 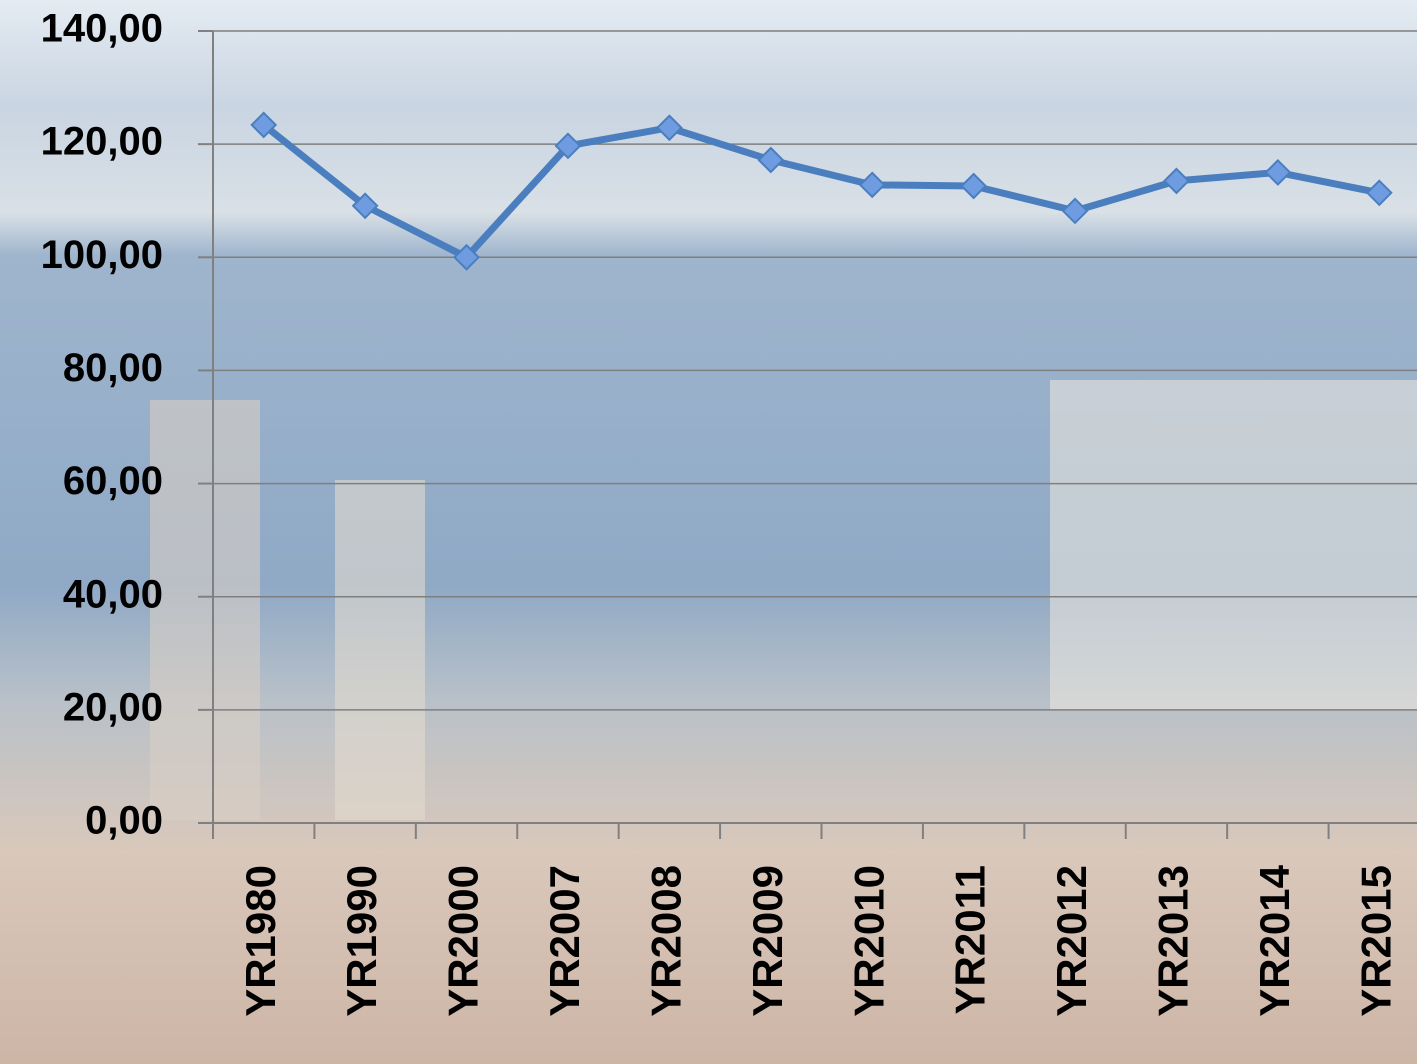 I want to click on x-tick-label: YR2010, so click(x=868, y=941).